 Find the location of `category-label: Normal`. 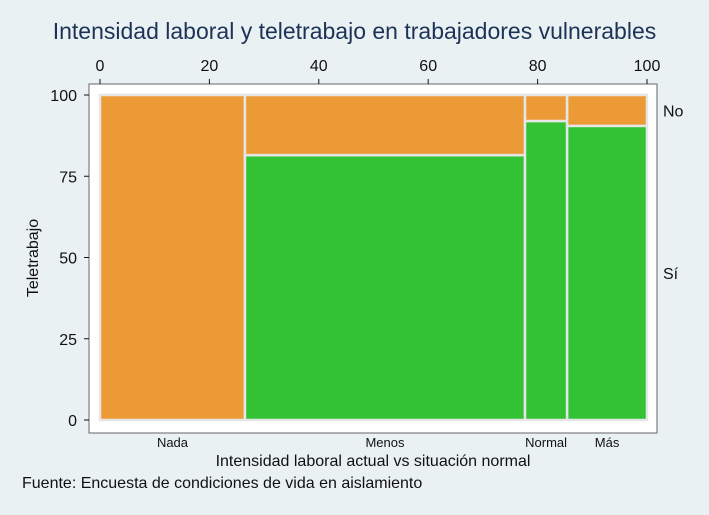

category-label: Normal is located at coordinates (546, 442).